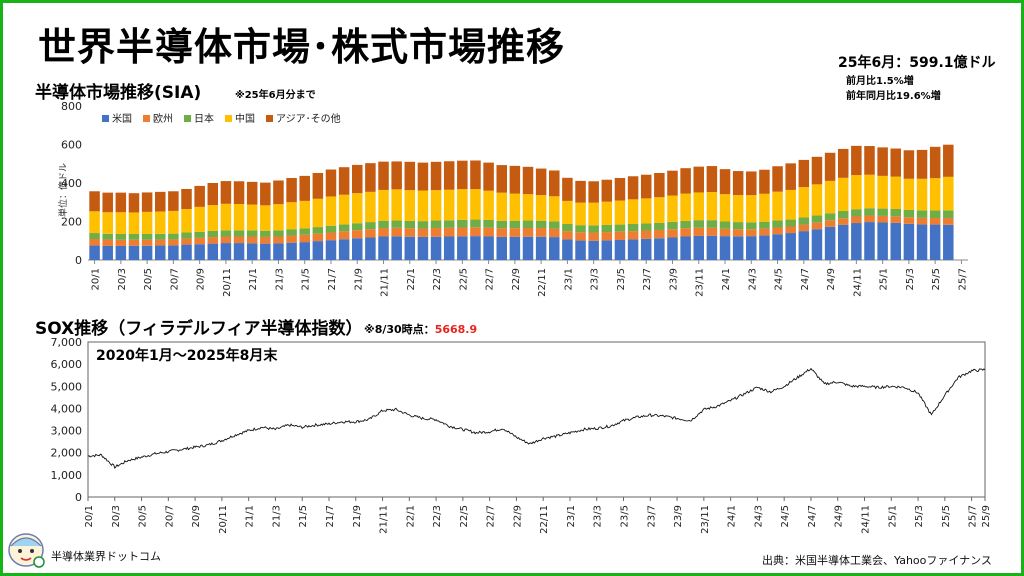 This screenshot has width=1024, height=576. What do you see at coordinates (673, 279) in the screenshot?
I see `chart1-x-tick-label: 23/9` at bounding box center [673, 279].